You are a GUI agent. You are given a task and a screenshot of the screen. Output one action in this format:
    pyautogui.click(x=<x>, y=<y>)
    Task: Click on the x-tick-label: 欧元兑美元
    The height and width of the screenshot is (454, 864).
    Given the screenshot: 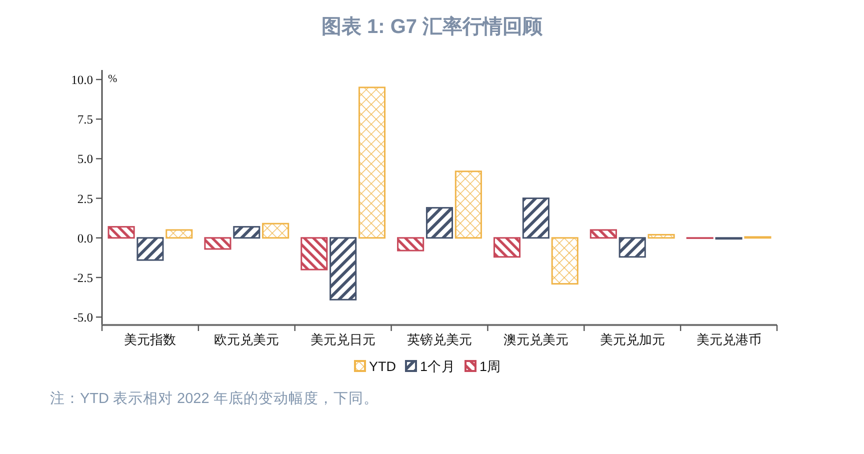 What is the action you would take?
    pyautogui.click(x=247, y=339)
    